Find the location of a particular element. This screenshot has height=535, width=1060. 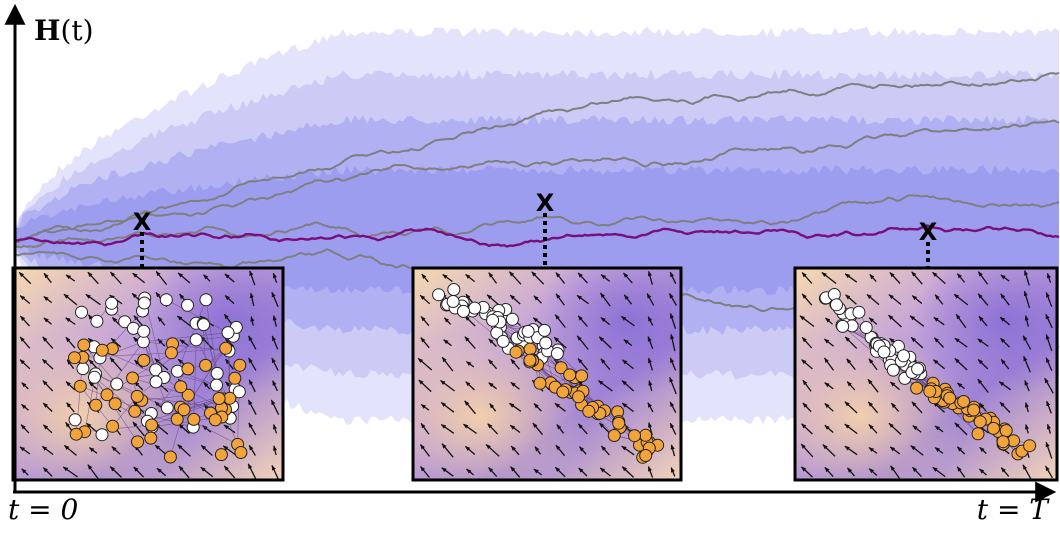

snapshot-marker-2: X is located at coordinates (545, 228).